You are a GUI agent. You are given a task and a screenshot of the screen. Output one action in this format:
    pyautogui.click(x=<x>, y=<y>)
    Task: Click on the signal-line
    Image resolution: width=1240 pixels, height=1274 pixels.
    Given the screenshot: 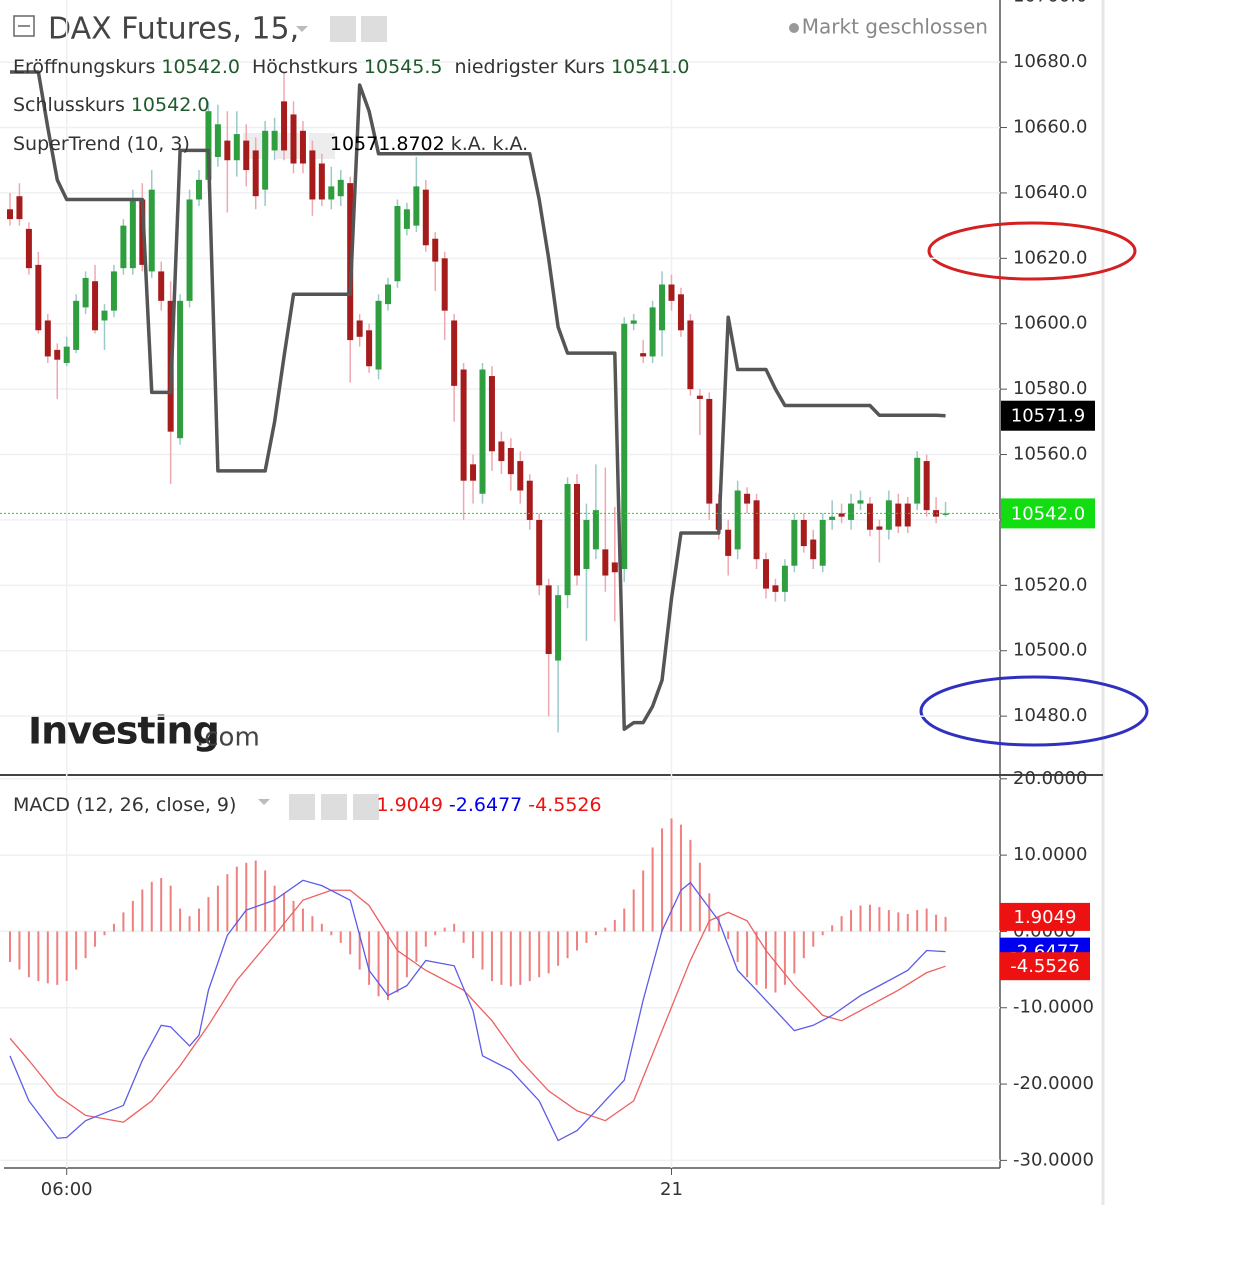 What is the action you would take?
    pyautogui.click(x=477, y=1006)
    